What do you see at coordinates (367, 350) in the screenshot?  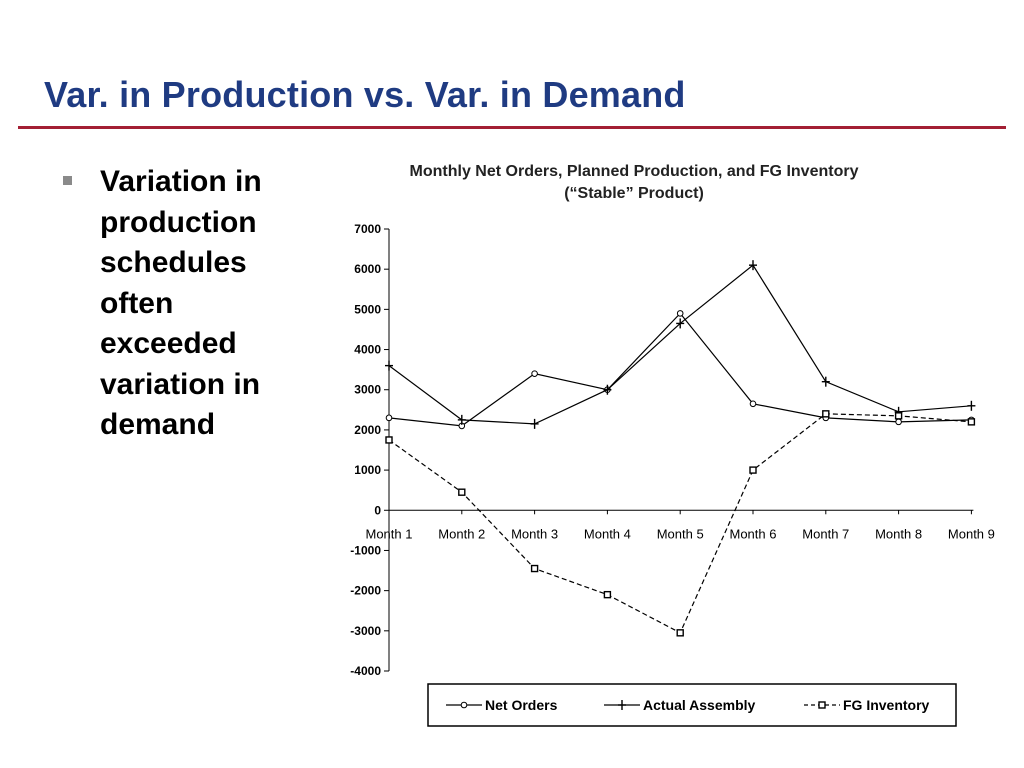 I see `y-tick-label: 4000` at bounding box center [367, 350].